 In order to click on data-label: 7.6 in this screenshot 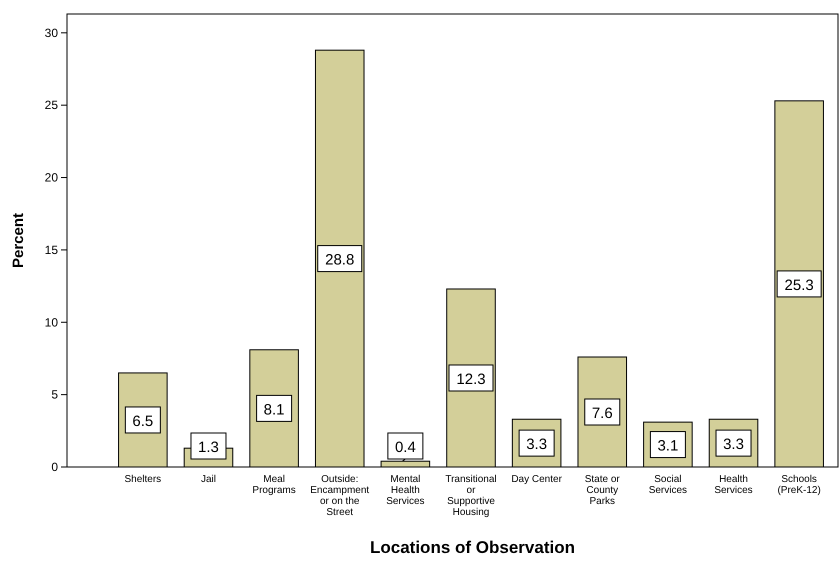, I will do `click(602, 413)`.